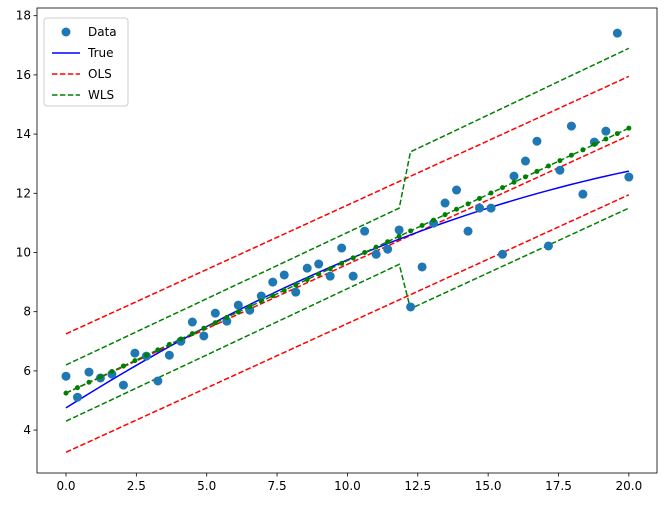 Image resolution: width=667 pixels, height=512 pixels. I want to click on x-tick-label: 0.0, so click(65, 486).